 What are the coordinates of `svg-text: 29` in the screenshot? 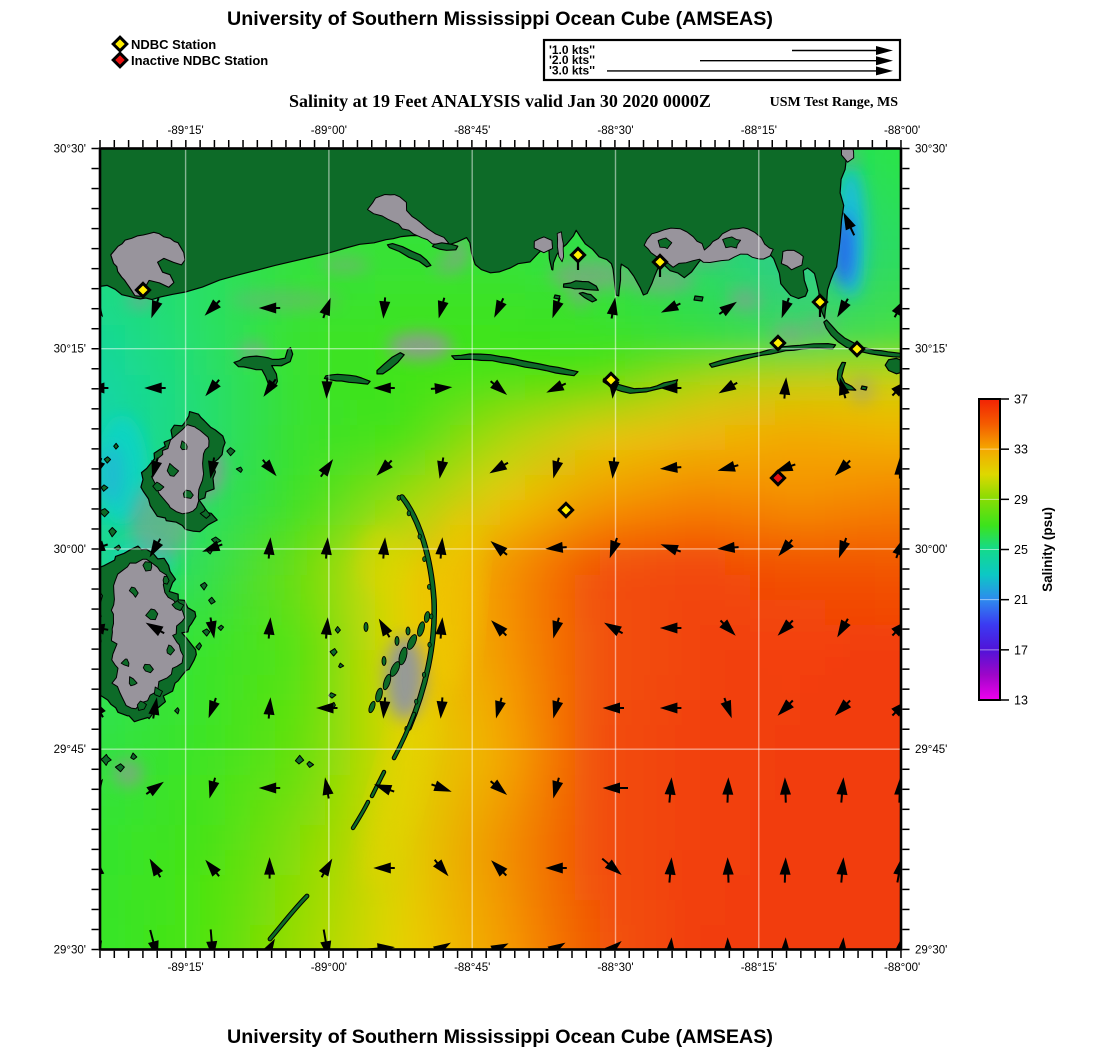 It's located at (1021, 500).